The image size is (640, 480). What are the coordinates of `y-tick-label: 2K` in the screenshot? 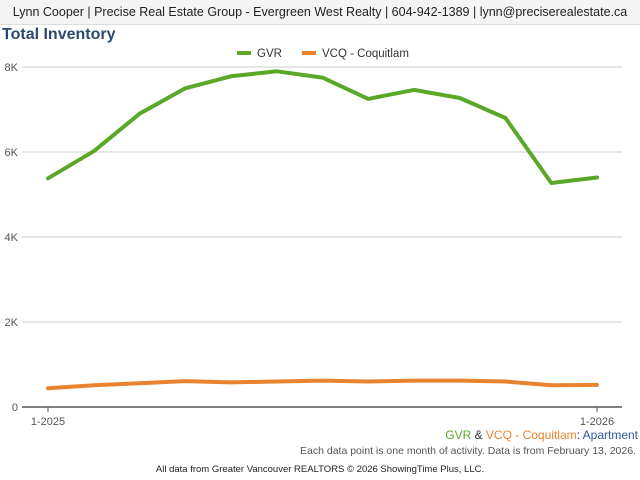 It's located at (12, 323).